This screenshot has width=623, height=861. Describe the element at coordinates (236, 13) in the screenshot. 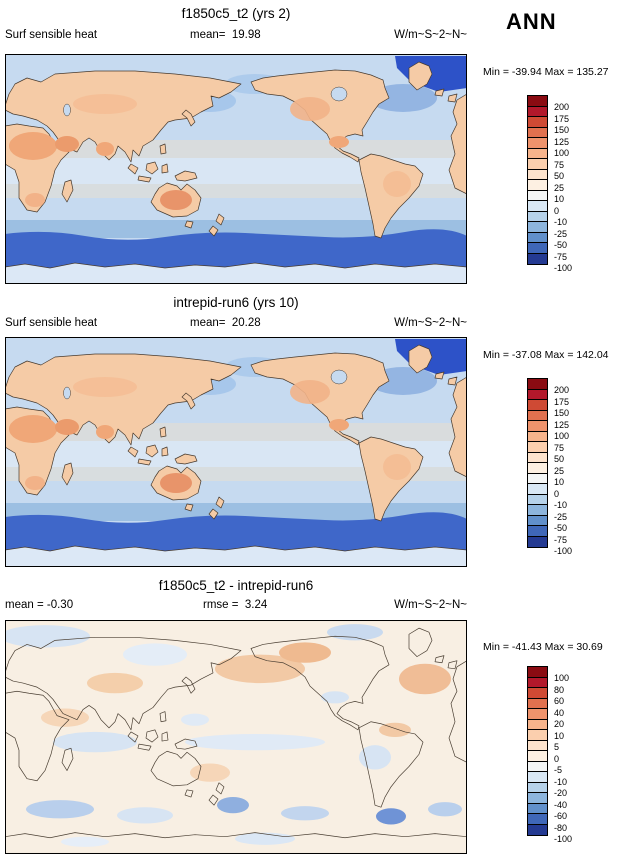

I see `panel1-title: f1850c5_t2 (yrs 2)` at that location.